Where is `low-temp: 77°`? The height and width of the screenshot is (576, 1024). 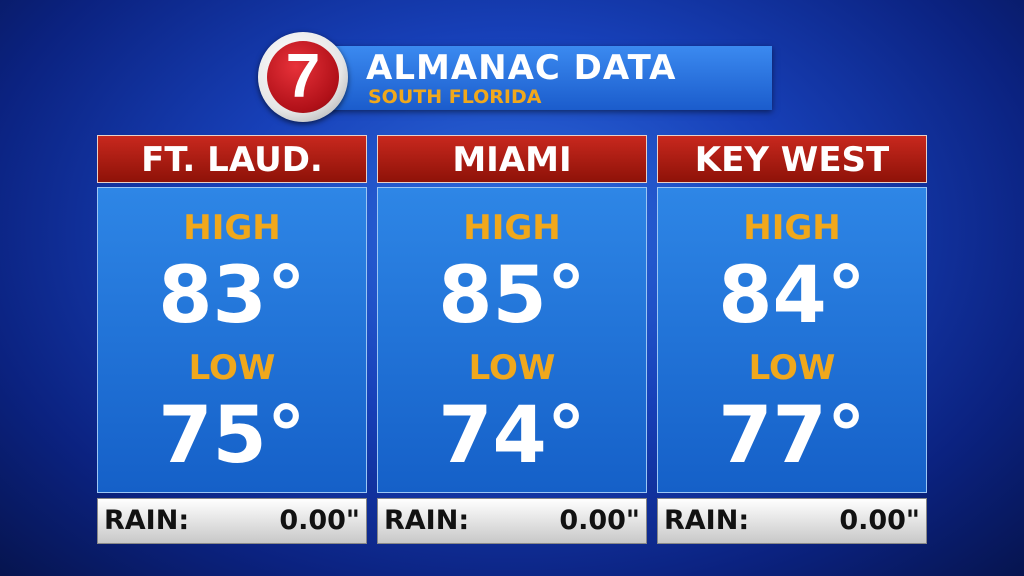 low-temp: 77° is located at coordinates (792, 436).